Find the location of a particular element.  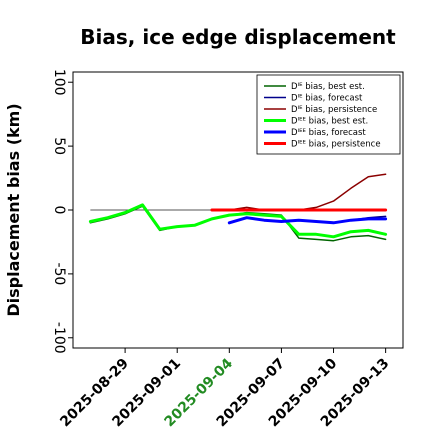

y-tick-label: 0 is located at coordinates (59, 210).